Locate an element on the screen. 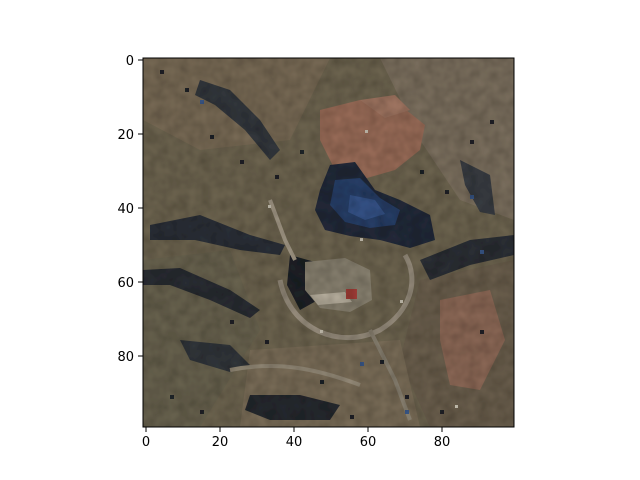  y-tick-label: 20 is located at coordinates (125, 135).